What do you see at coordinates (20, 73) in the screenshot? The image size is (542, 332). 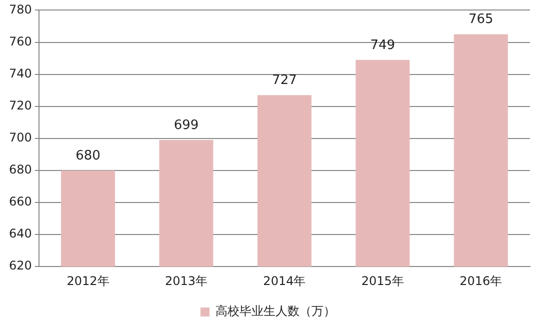 I see `y-tick-label: 740` at bounding box center [20, 73].